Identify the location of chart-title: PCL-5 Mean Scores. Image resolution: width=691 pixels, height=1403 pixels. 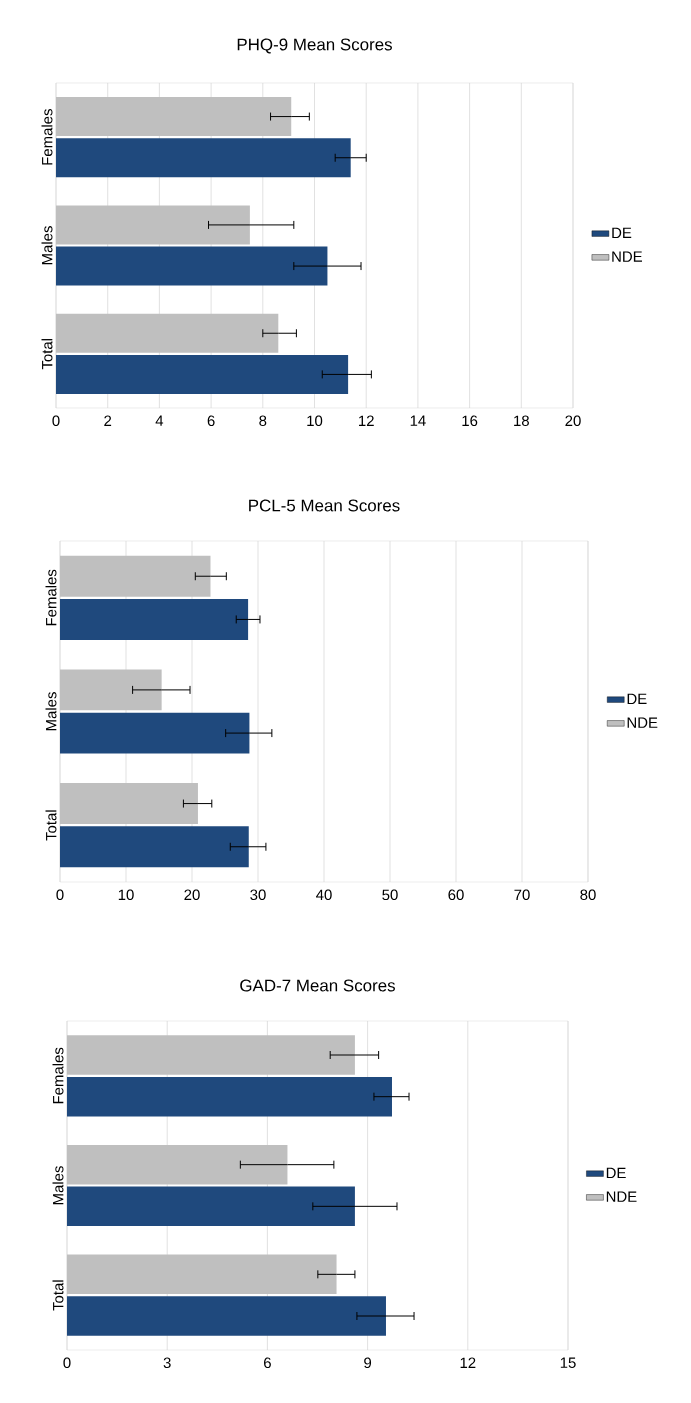
(324, 505).